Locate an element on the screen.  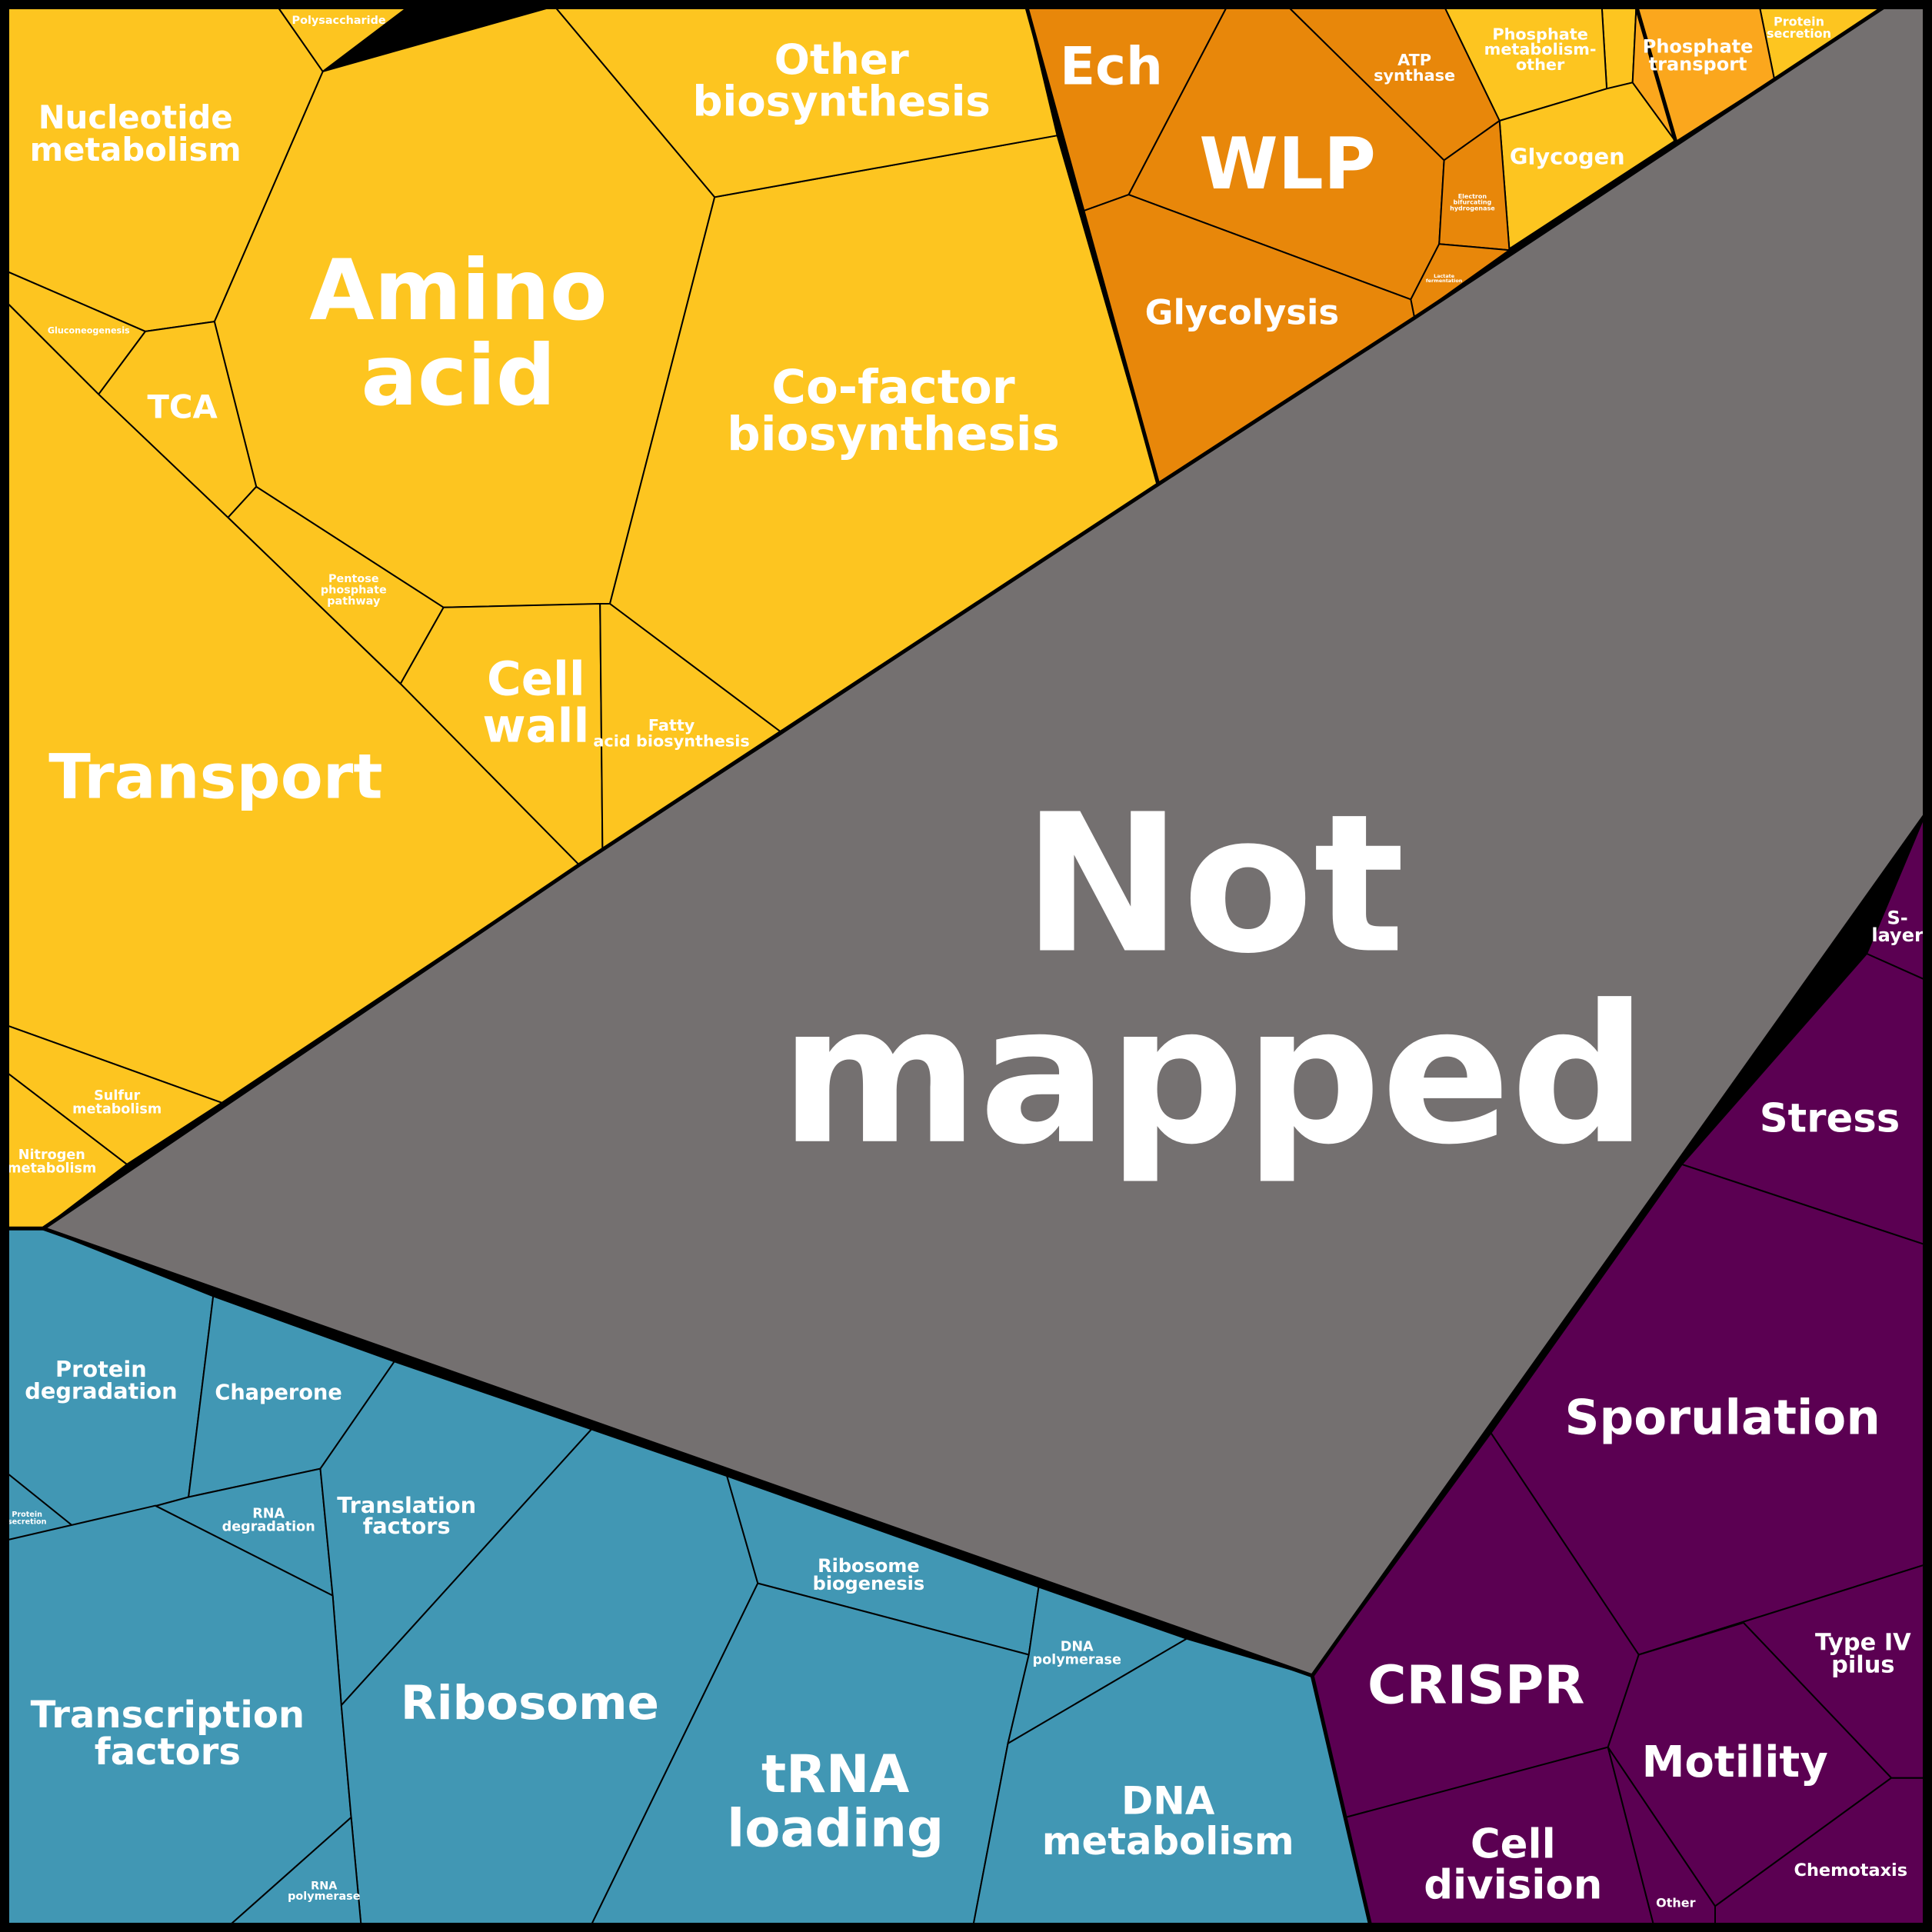
label-line: Glycogen is located at coordinates (1567, 157).